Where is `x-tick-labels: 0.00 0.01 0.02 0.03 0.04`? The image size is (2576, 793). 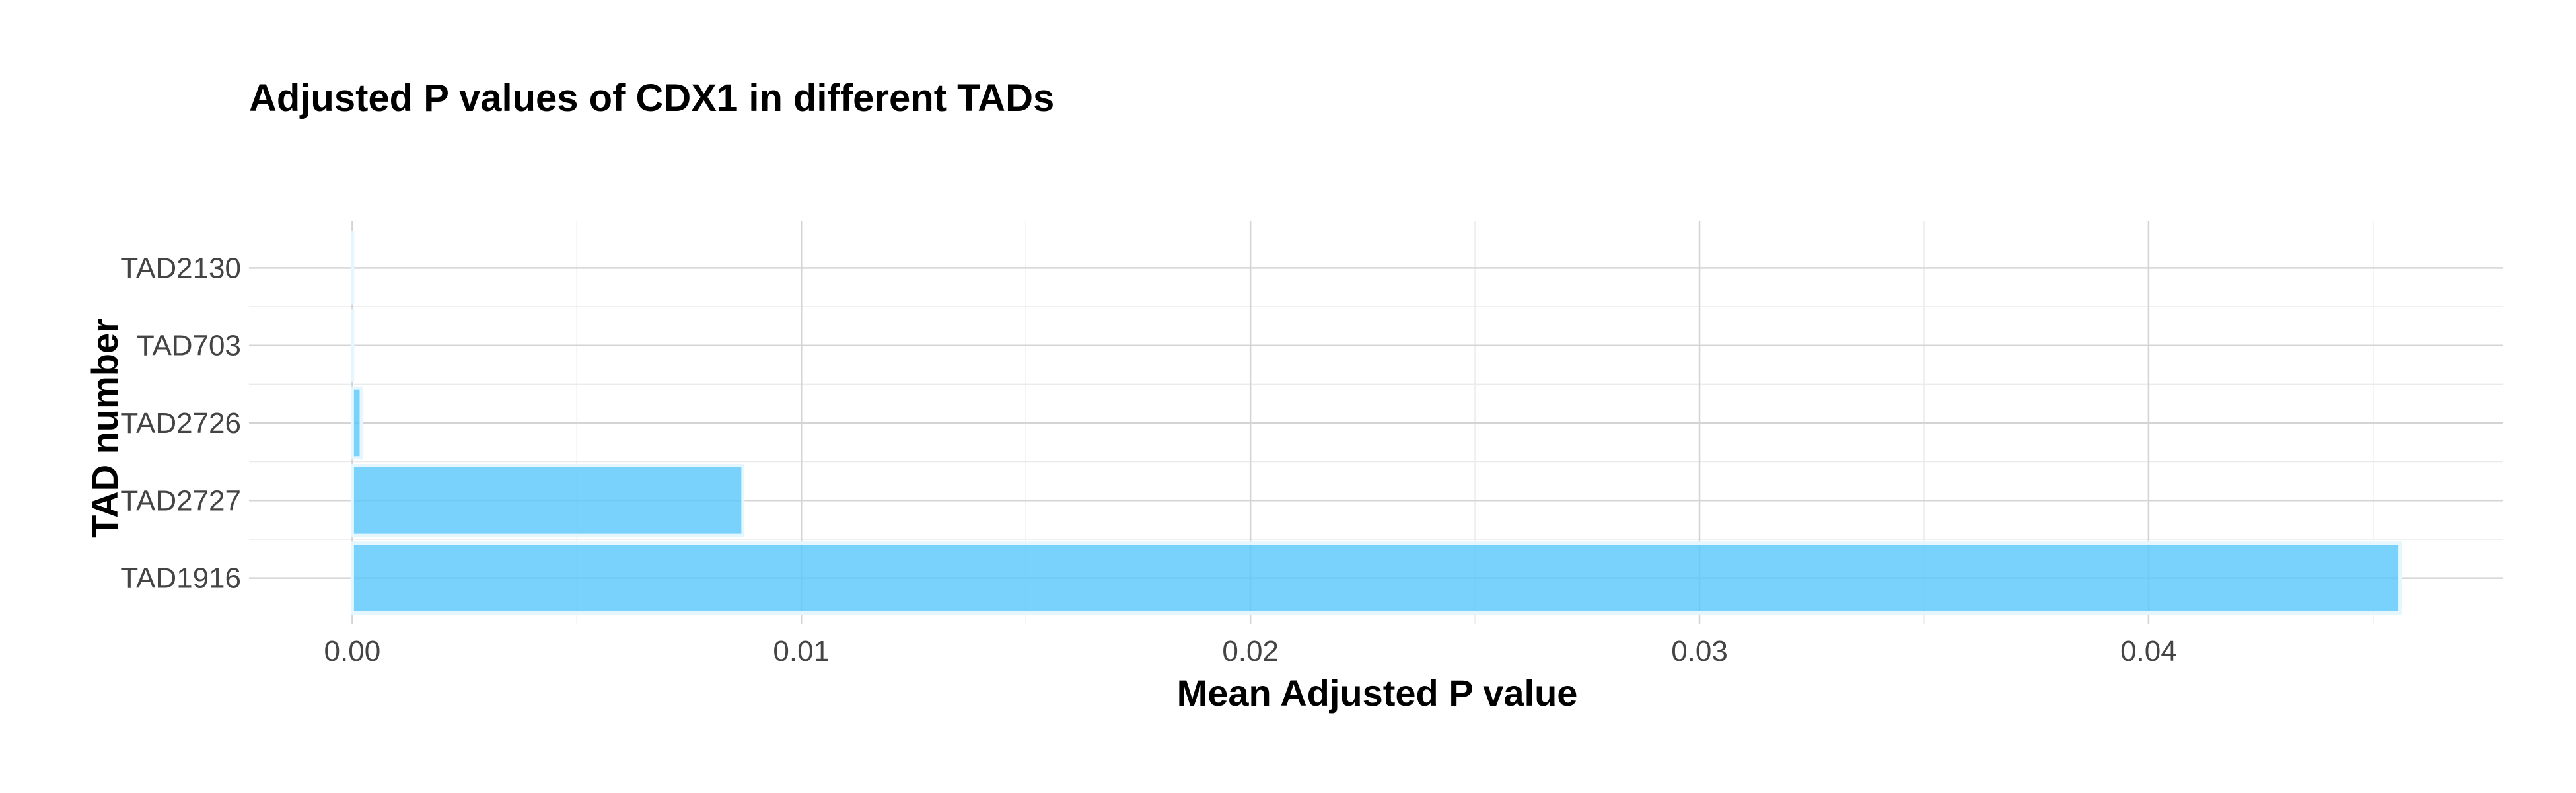 x-tick-labels: 0.00 0.01 0.02 0.03 0.04 is located at coordinates (1251, 651).